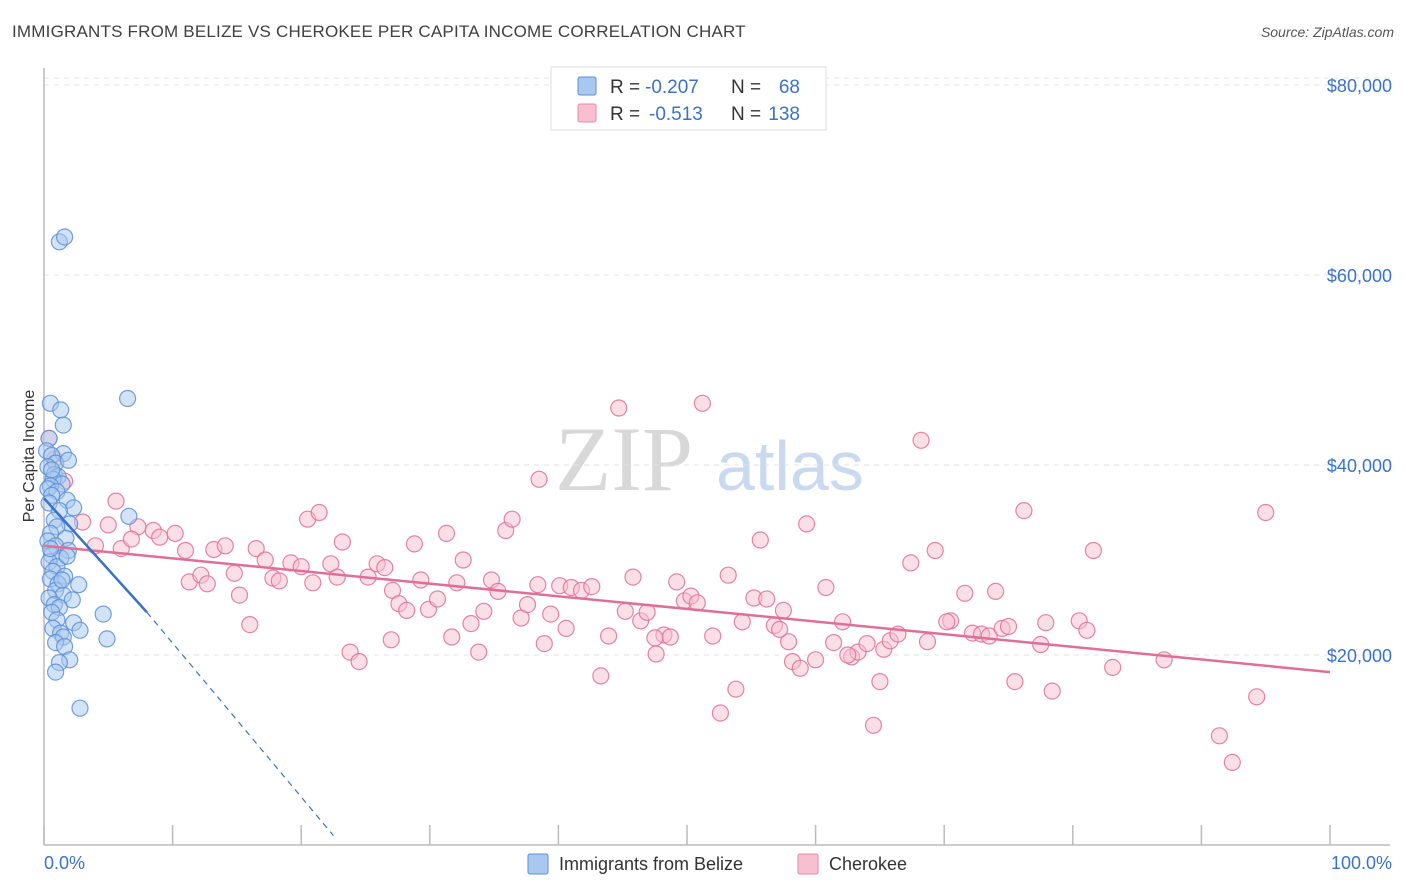  I want to click on legend-n-label-belize: N =, so click(746, 87).